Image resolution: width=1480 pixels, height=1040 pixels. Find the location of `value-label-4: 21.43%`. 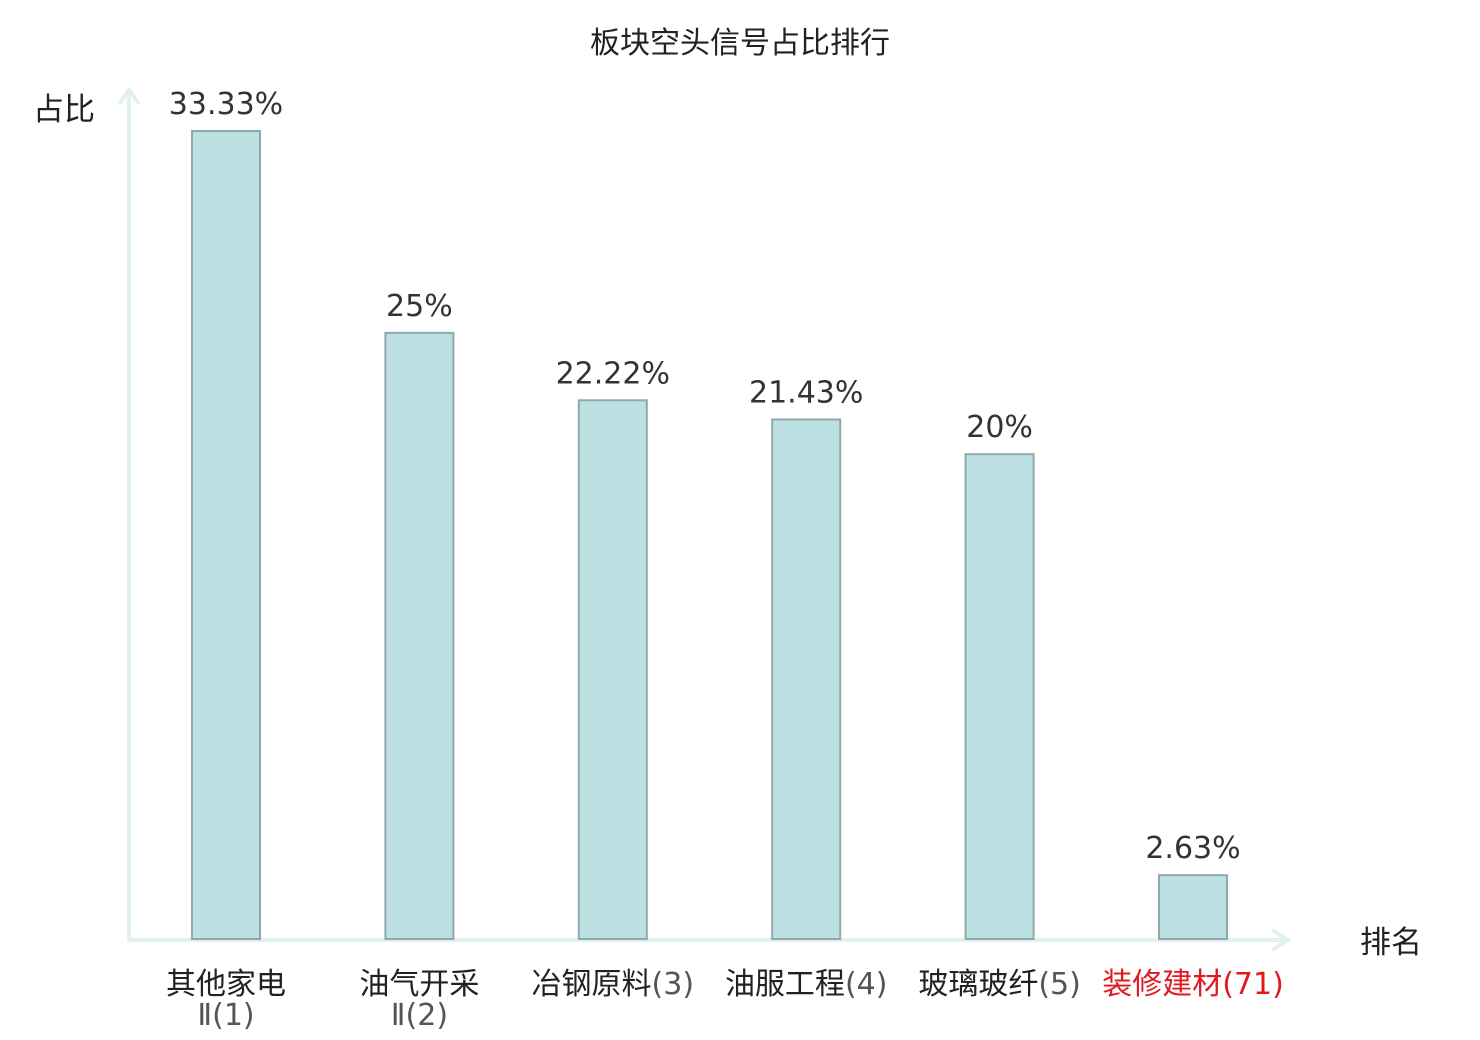

value-label-4: 21.43% is located at coordinates (806, 393).